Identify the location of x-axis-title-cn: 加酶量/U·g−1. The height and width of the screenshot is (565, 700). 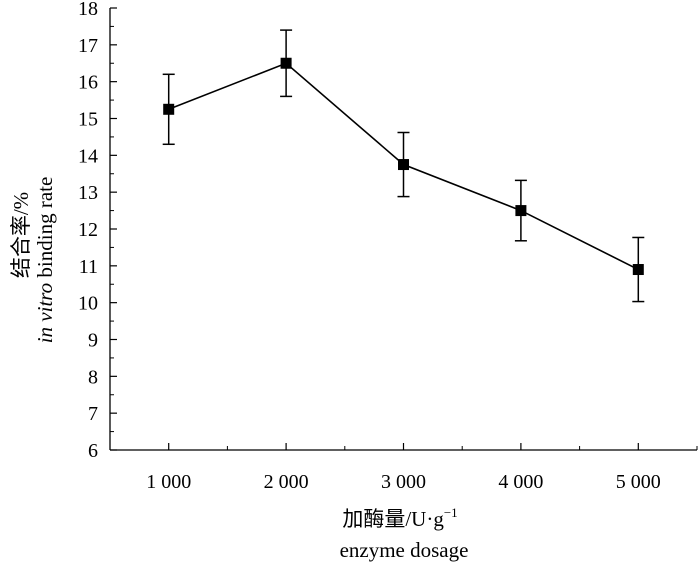
(399, 518).